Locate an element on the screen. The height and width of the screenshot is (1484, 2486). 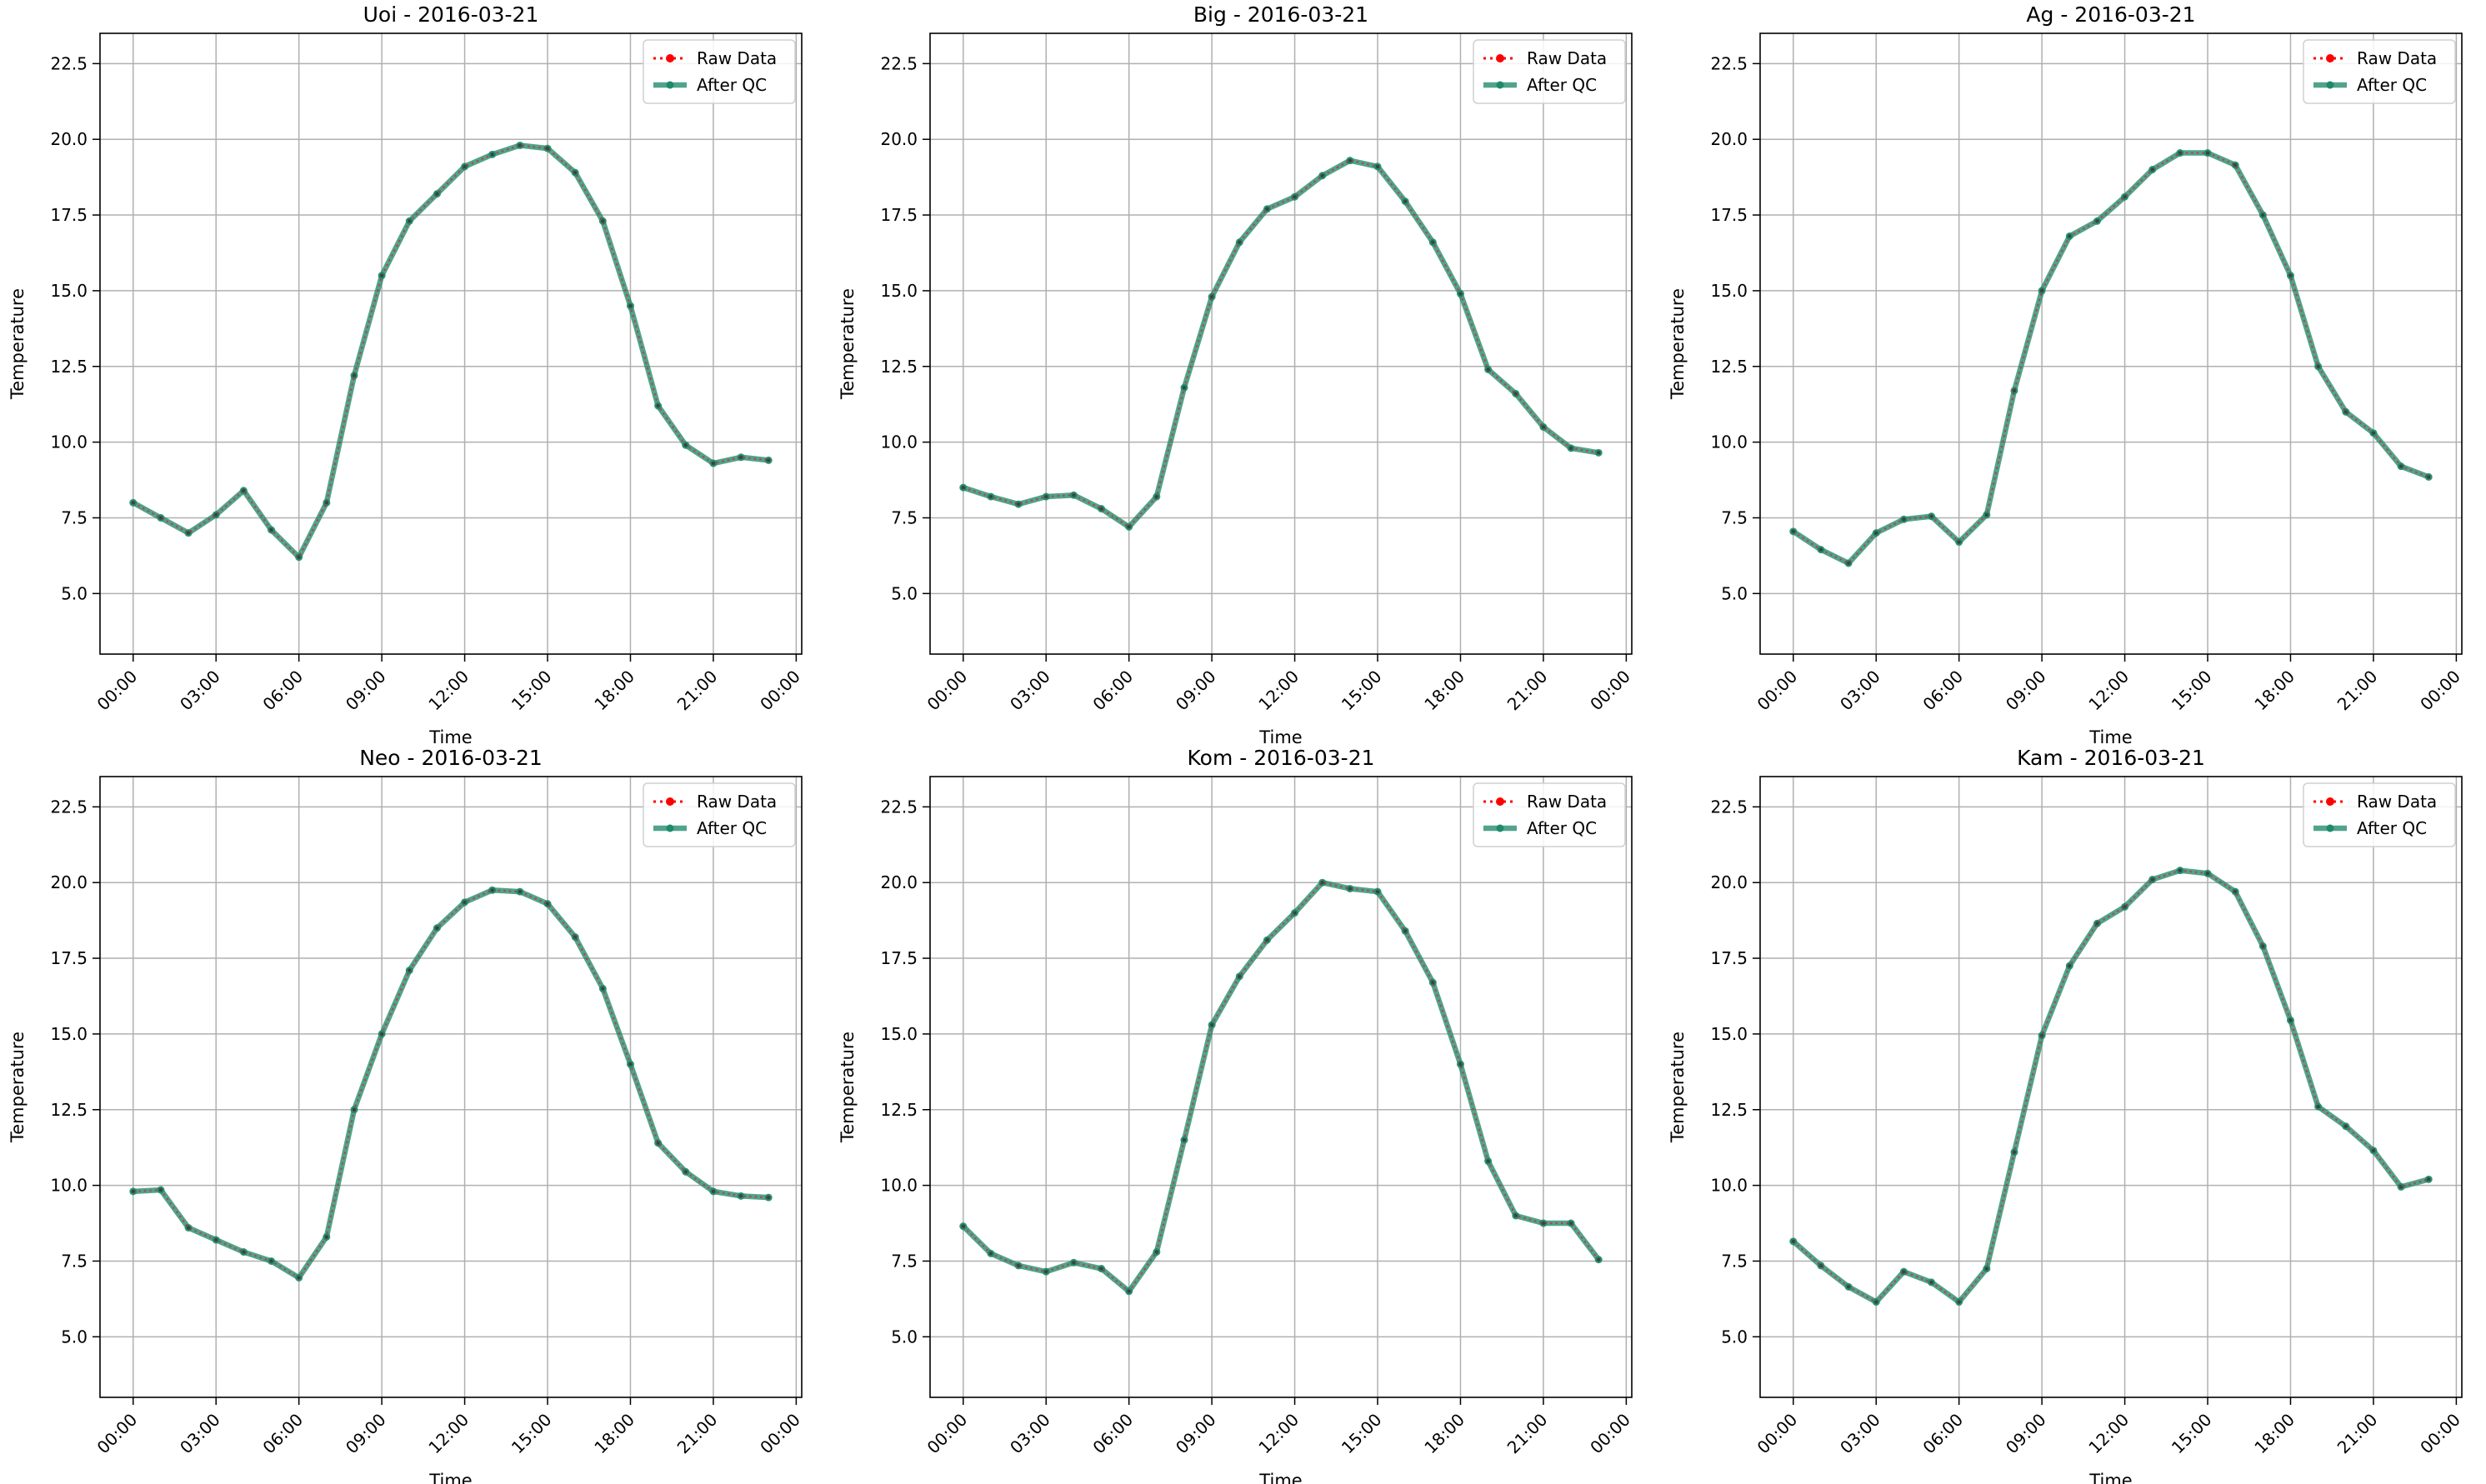
y-tick-label: 17.5 is located at coordinates (899, 958).